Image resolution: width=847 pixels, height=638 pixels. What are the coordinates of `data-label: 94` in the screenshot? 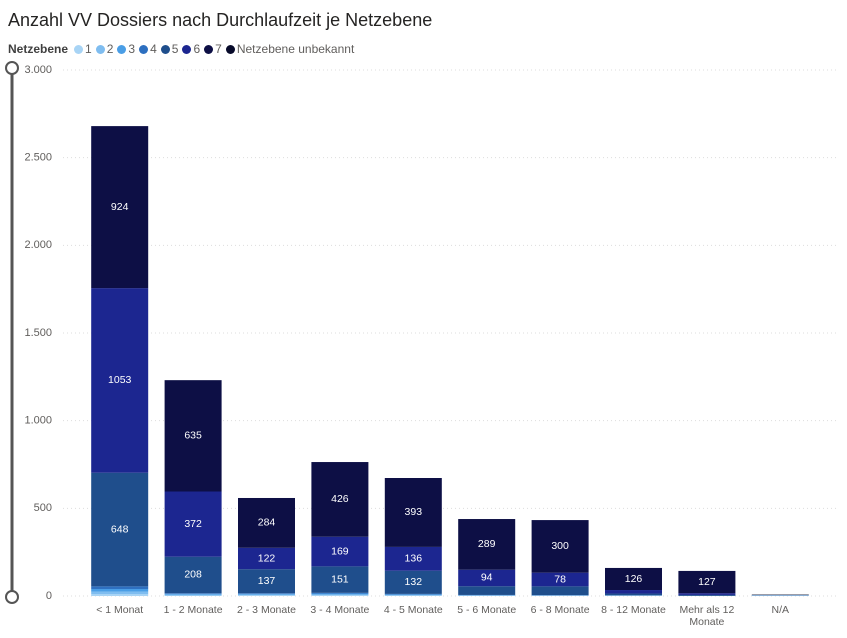 It's located at (487, 578).